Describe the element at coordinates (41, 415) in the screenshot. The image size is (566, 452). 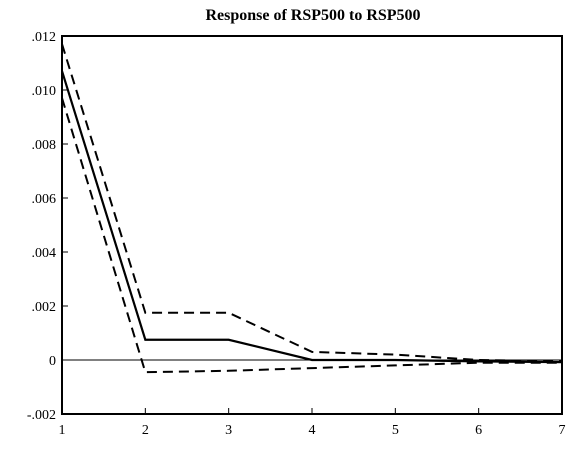
I see `y-tick-label: -.002` at that location.